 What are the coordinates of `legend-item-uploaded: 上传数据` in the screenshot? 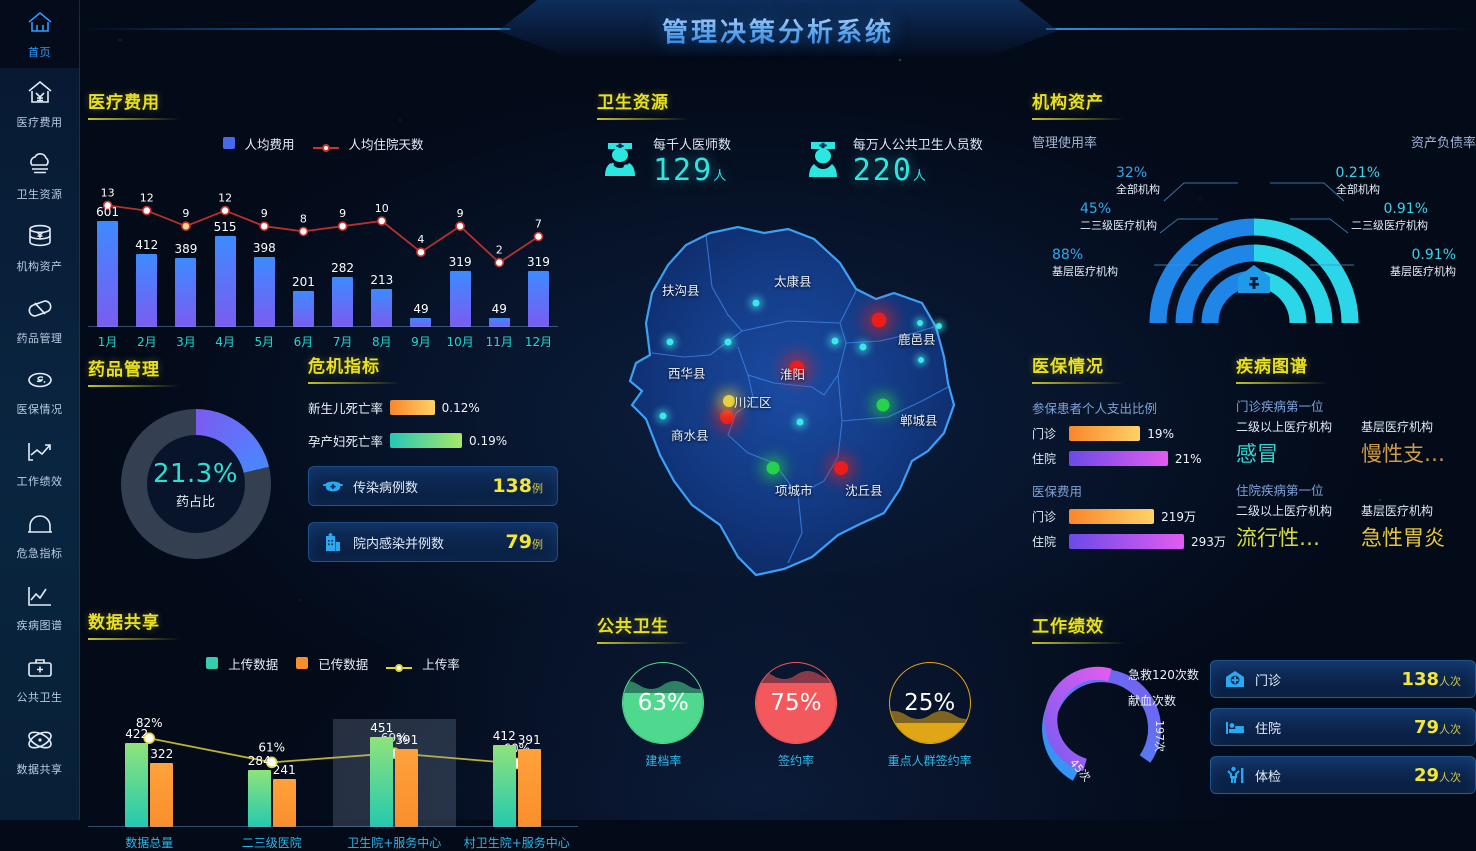 It's located at (242, 663).